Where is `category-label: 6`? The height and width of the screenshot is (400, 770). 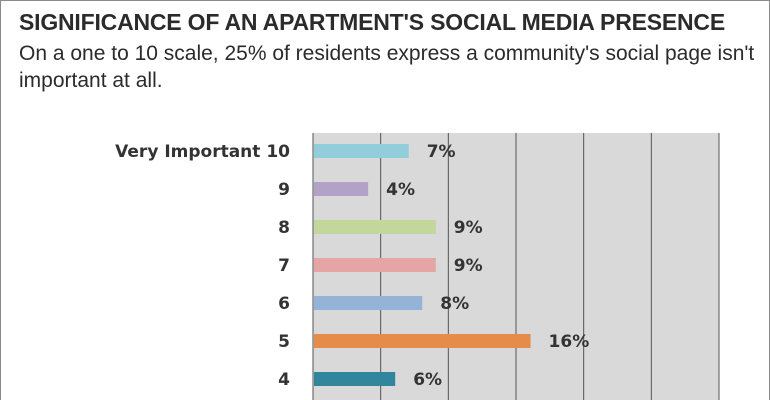
category-label: 6 is located at coordinates (284, 304).